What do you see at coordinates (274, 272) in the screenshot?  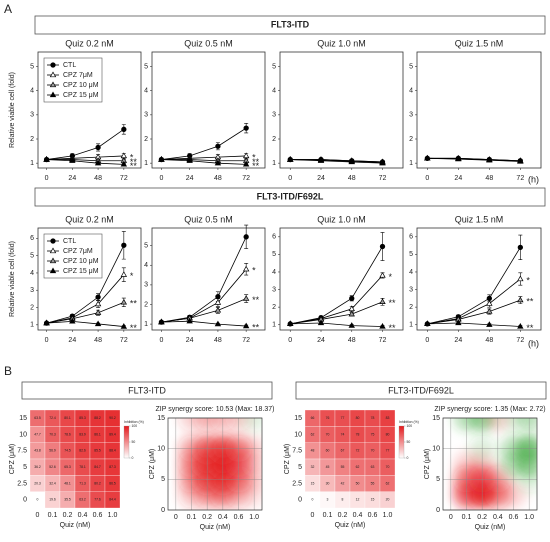 I see `y-tick-label: 4` at bounding box center [274, 272].